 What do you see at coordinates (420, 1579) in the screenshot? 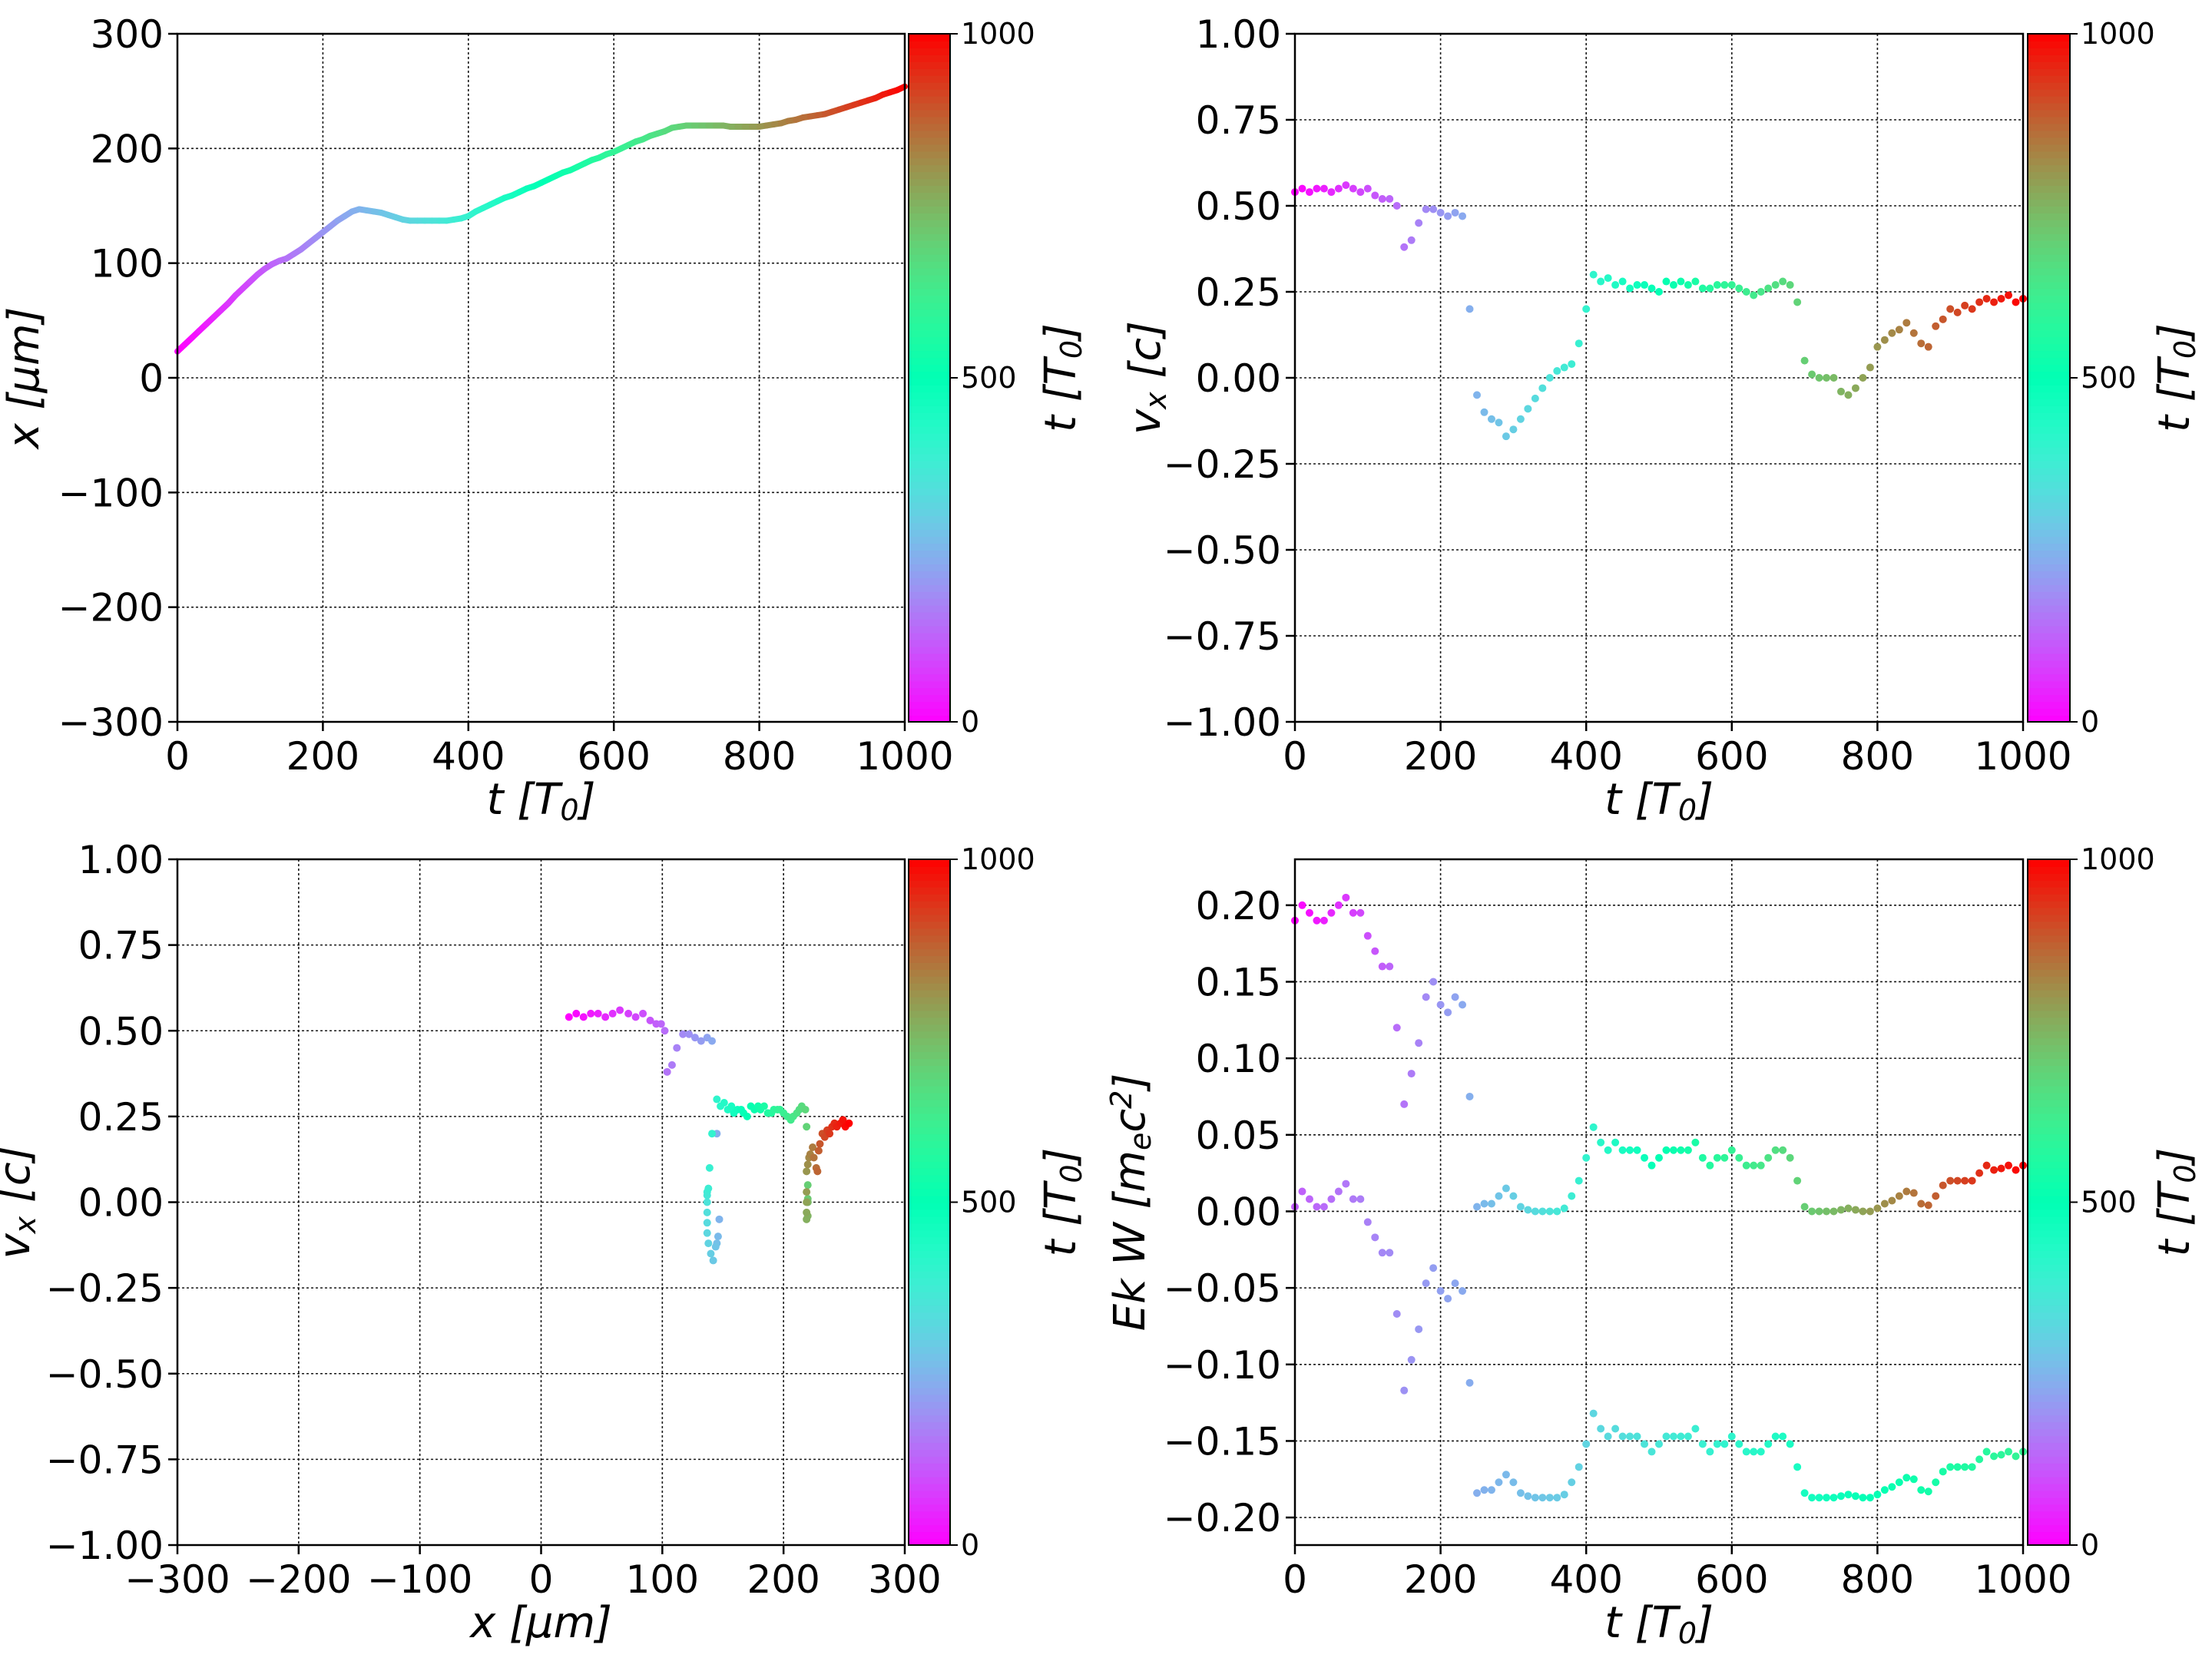
I see `x-tick-label: −100` at bounding box center [420, 1579].